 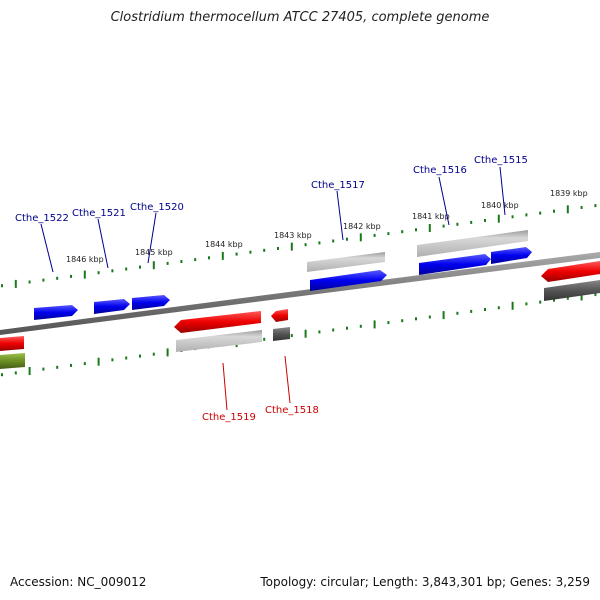 What do you see at coordinates (12, 343) in the screenshot?
I see `feature-red-left` at bounding box center [12, 343].